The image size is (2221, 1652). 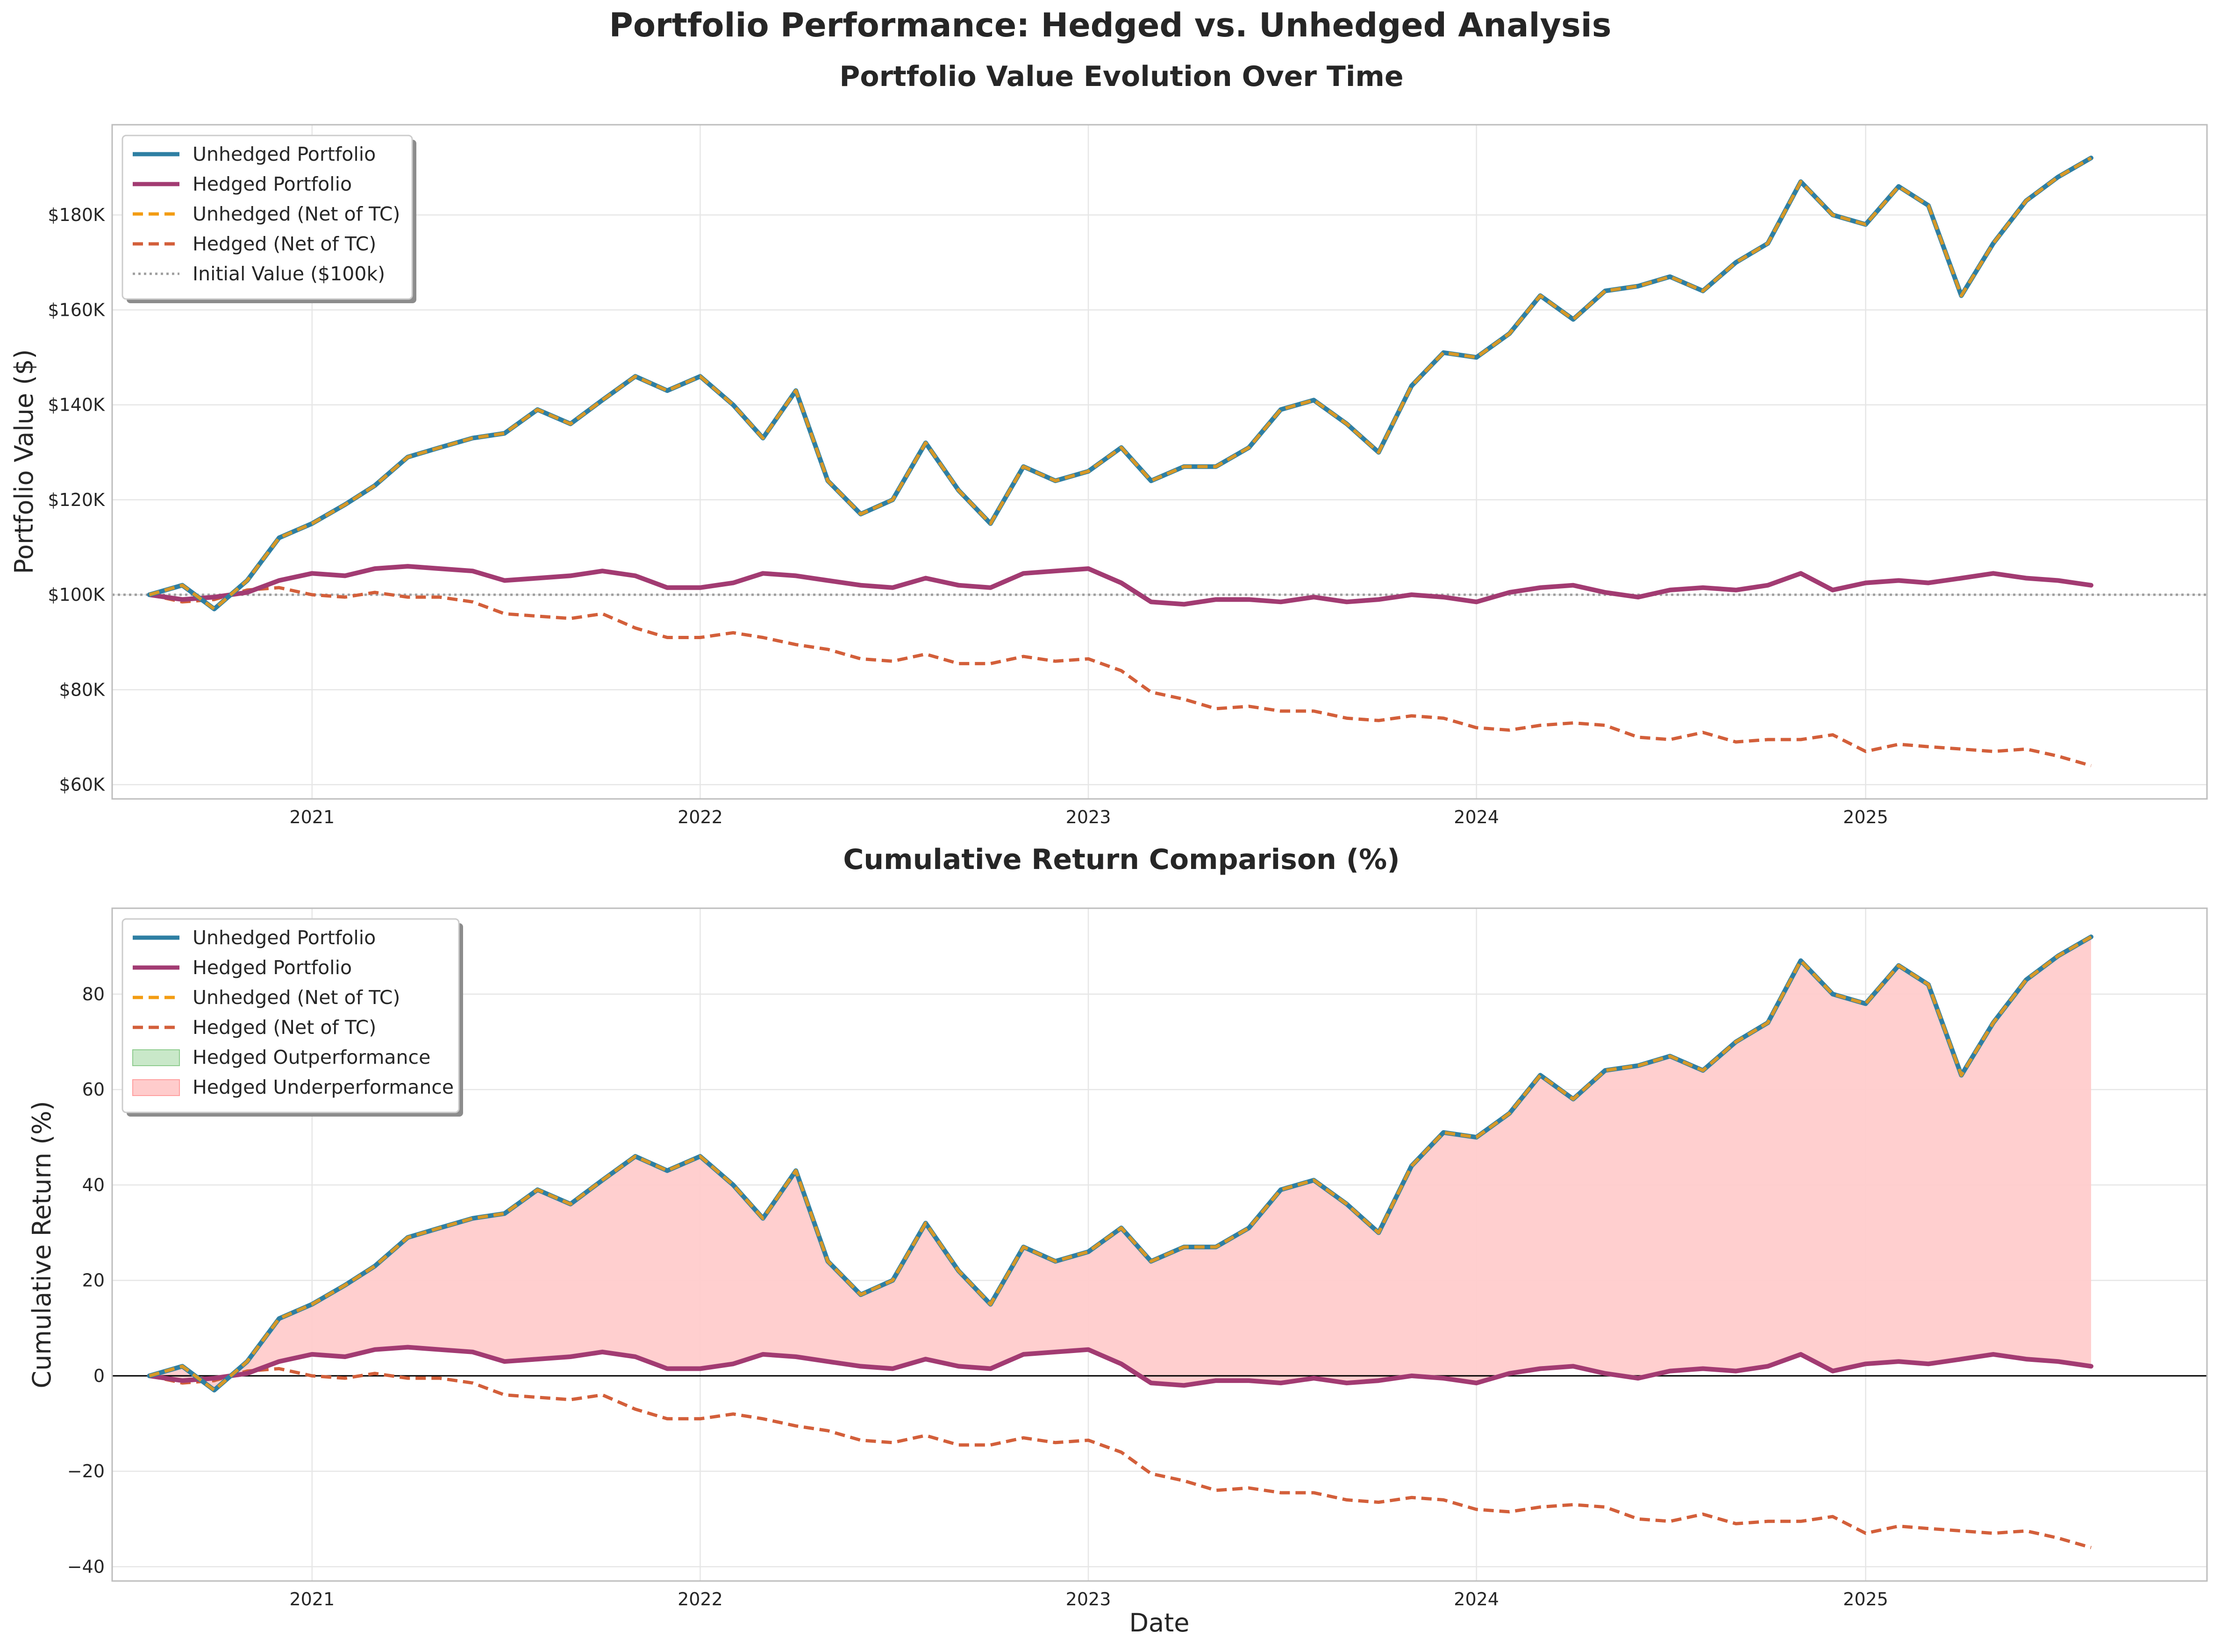 What do you see at coordinates (289, 274) in the screenshot?
I see `portfolio-value-legend-label: Initial Value ($100k)` at bounding box center [289, 274].